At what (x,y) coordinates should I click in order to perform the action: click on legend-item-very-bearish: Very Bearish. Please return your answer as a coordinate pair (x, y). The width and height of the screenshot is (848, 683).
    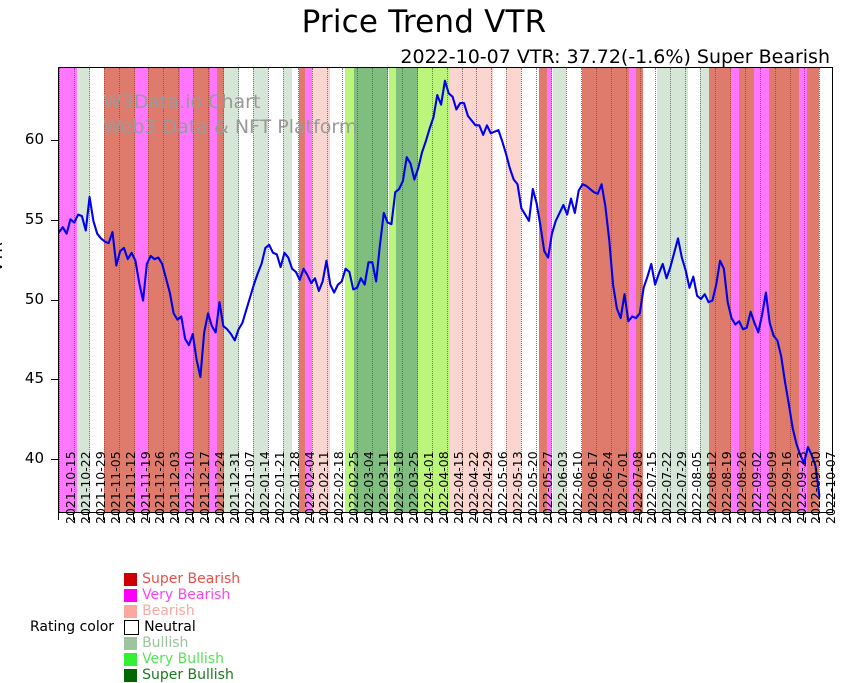
    Looking at the image, I should click on (182, 595).